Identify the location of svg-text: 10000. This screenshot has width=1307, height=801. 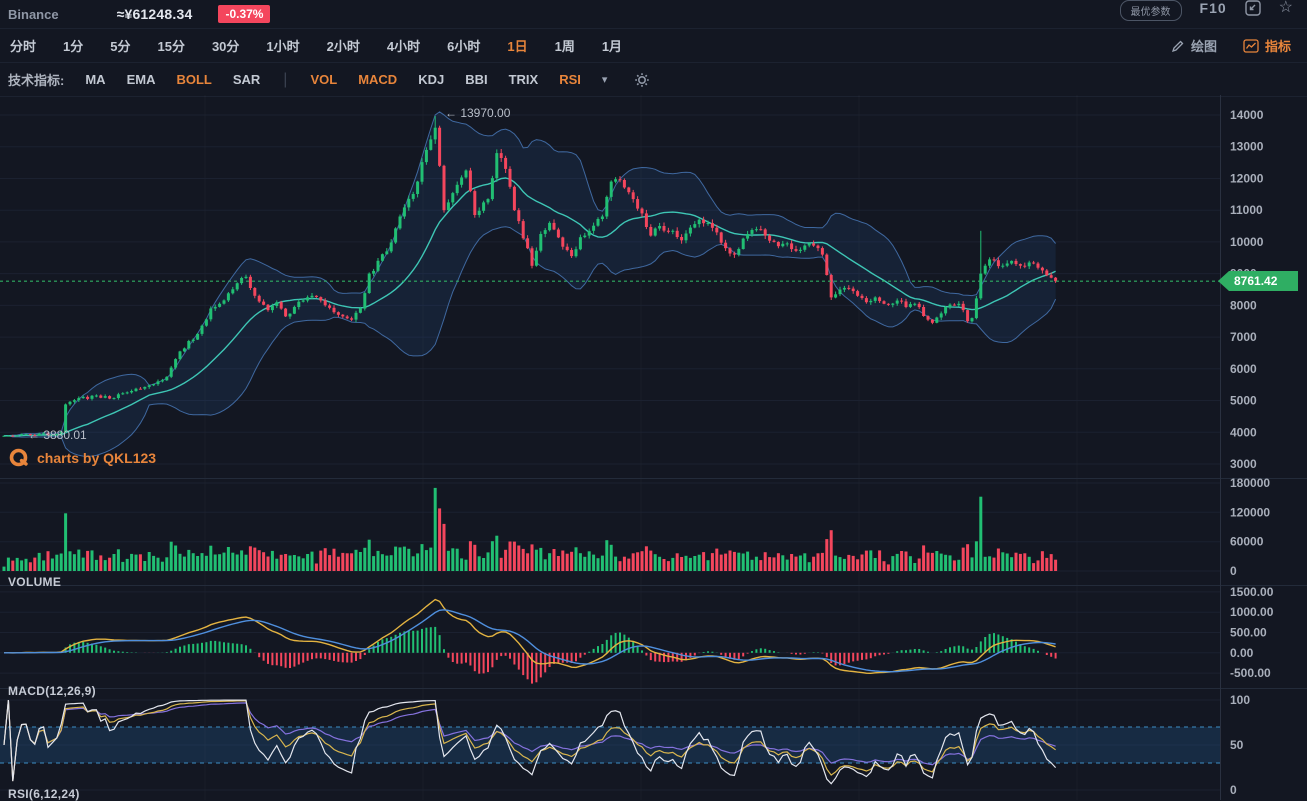
(1247, 242).